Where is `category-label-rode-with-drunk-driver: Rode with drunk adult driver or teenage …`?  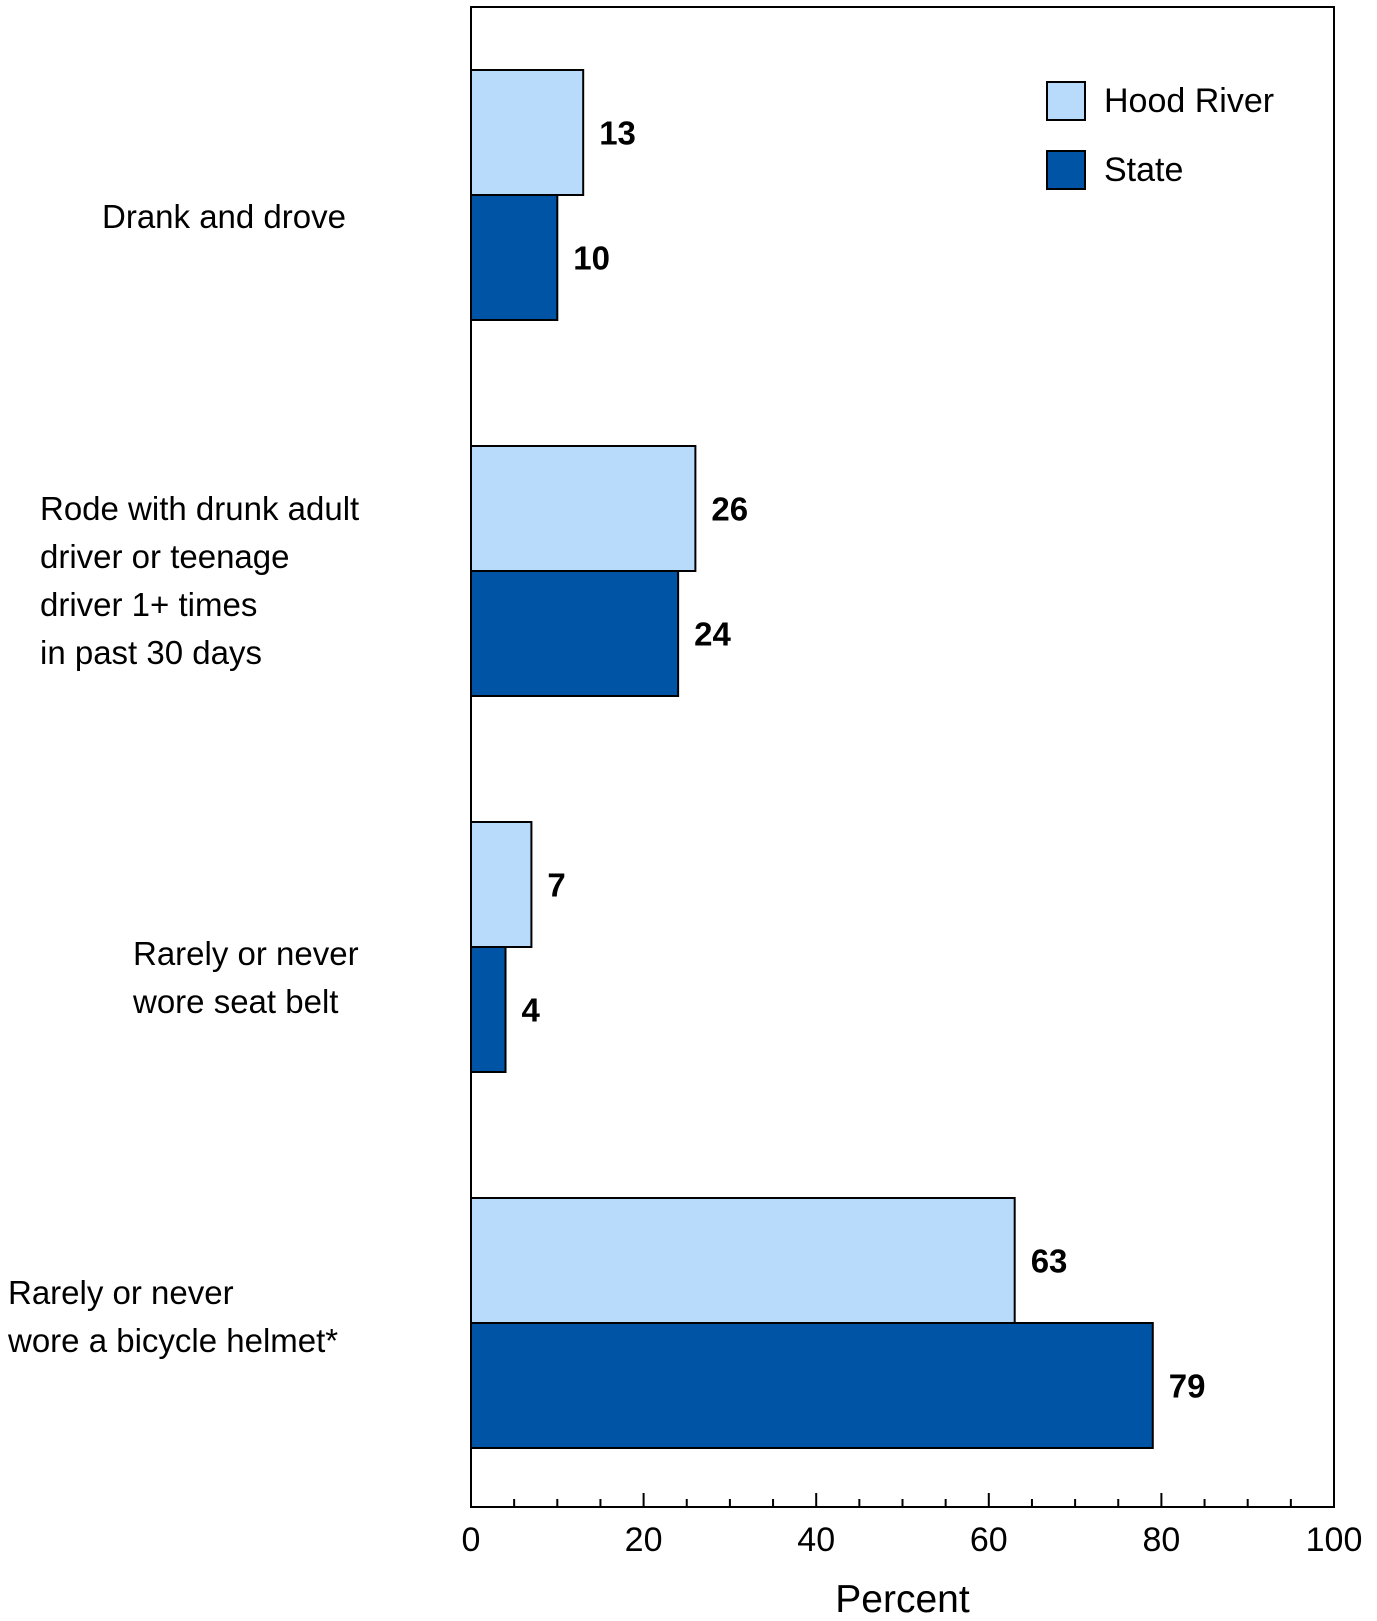
category-label-rode-with-drunk-driver: Rode with drunk adult driver or teenage … is located at coordinates (200, 580).